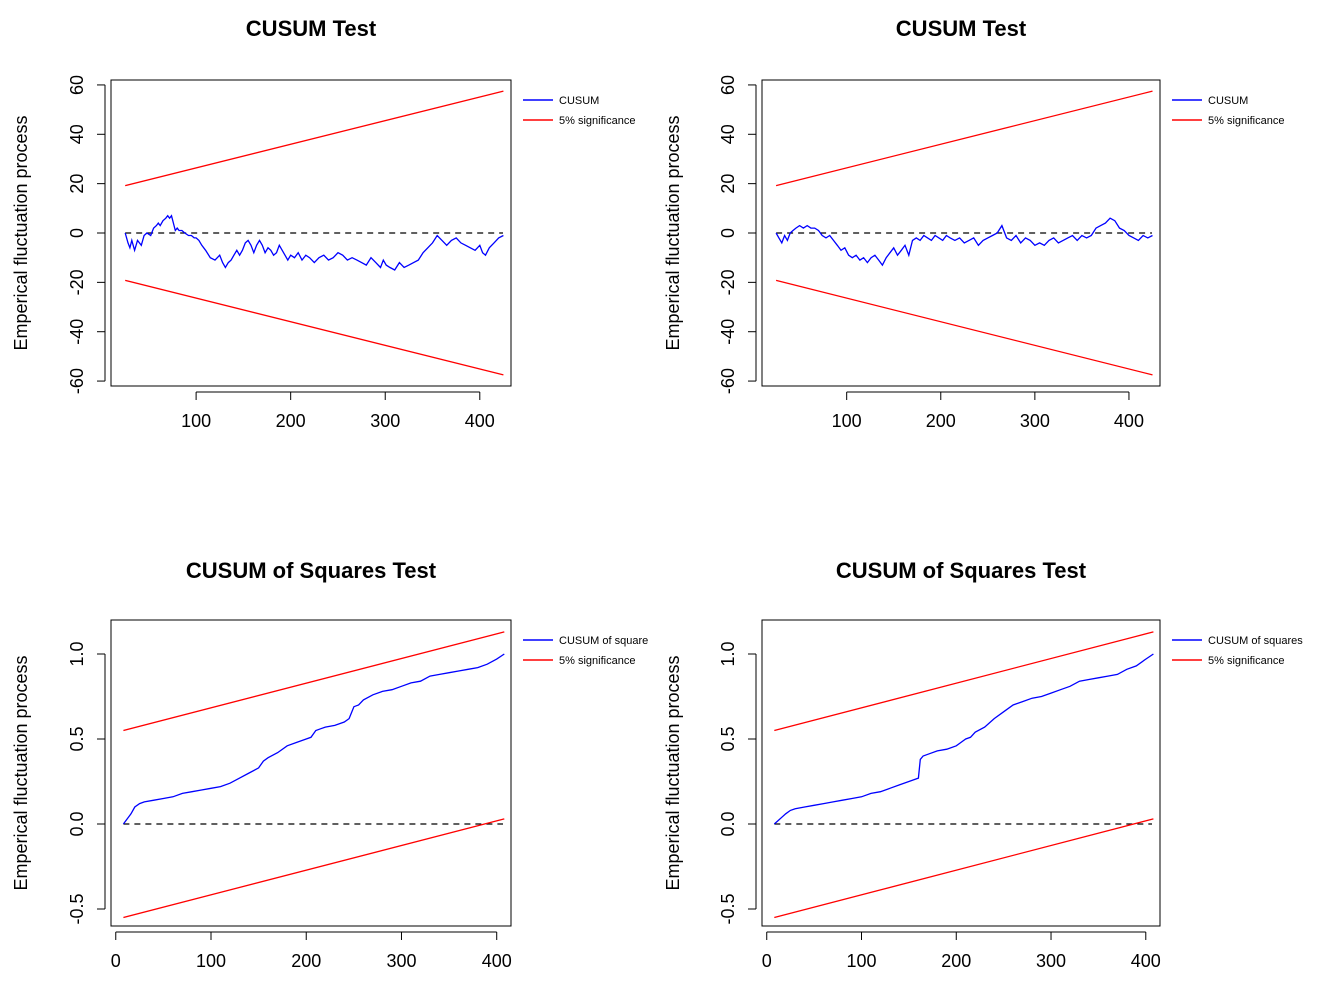 Image resolution: width=1319 pixels, height=985 pixels. Describe the element at coordinates (603, 641) in the screenshot. I see `legend-label: CUSUM of square` at that location.